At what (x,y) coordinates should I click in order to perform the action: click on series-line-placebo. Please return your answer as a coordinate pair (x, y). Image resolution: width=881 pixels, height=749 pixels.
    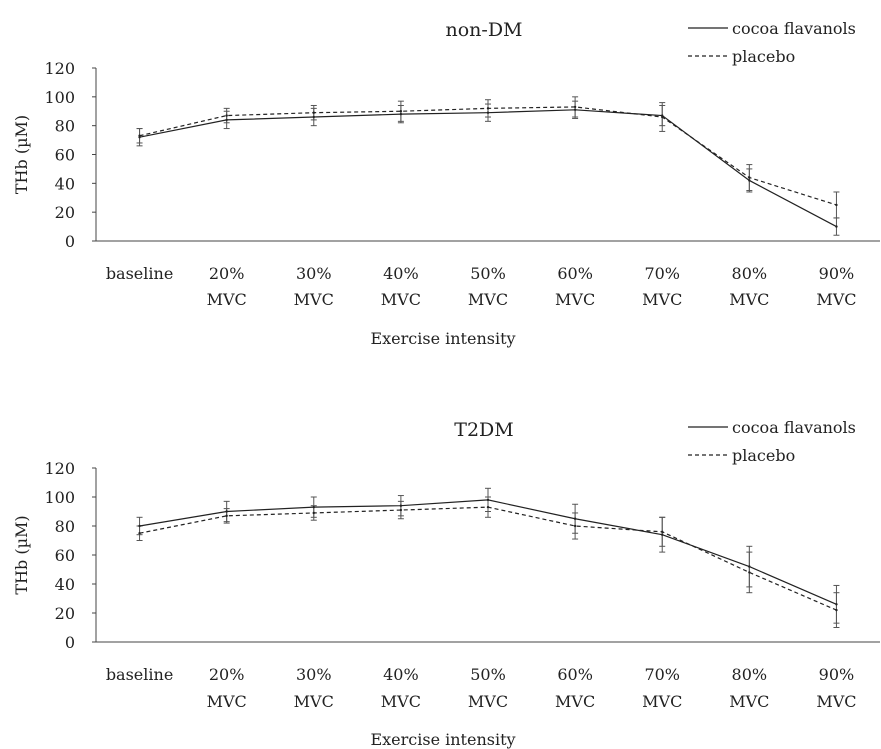
    Looking at the image, I should click on (488, 558).